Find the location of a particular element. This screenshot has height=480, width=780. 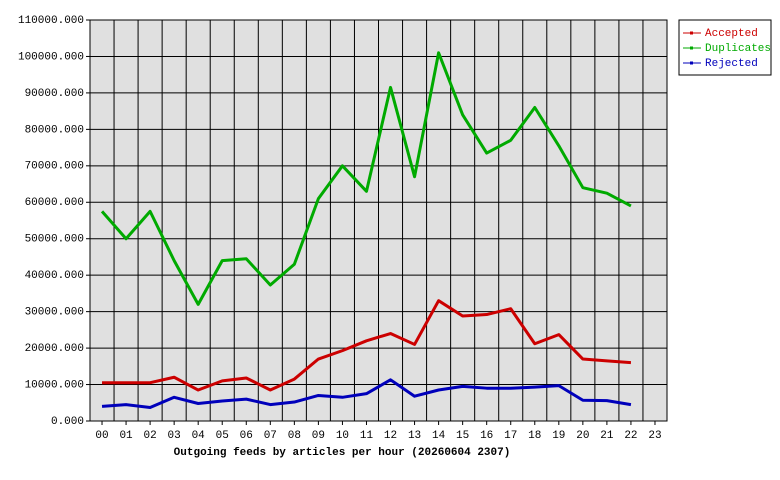

x-tick-label: 10 is located at coordinates (342, 436).